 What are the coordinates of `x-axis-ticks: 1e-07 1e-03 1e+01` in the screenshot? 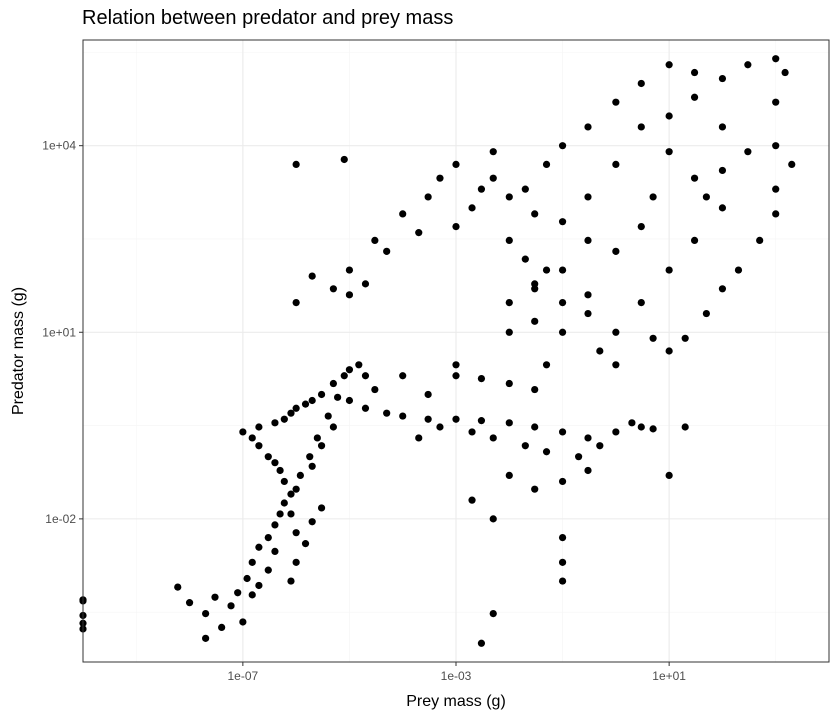 It's located at (457, 672).